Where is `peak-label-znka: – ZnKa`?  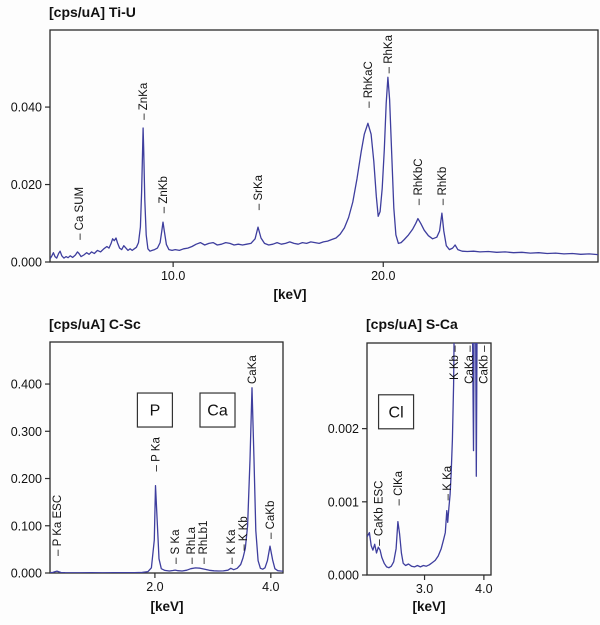
peak-label-znka: – ZnKa is located at coordinates (144, 101).